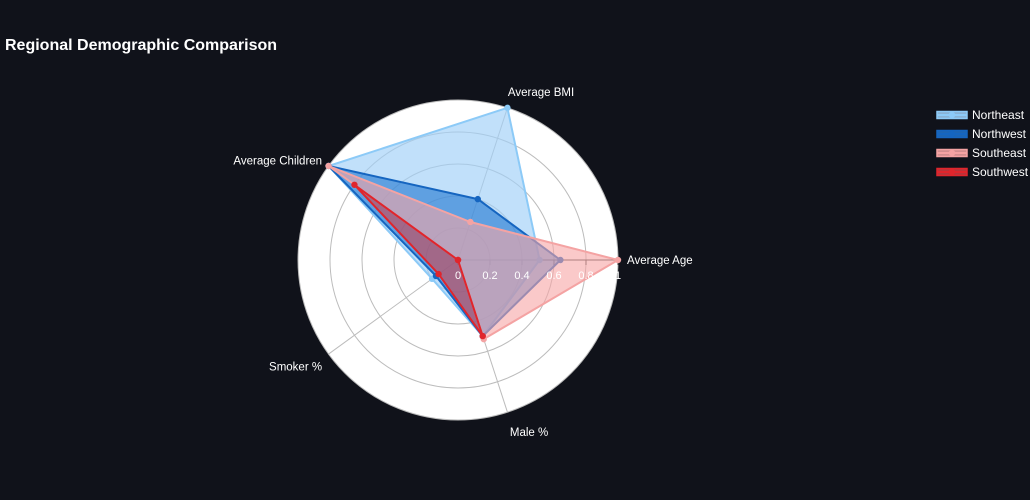 The image size is (1030, 500). I want to click on legend-label: Southeast, so click(999, 153).